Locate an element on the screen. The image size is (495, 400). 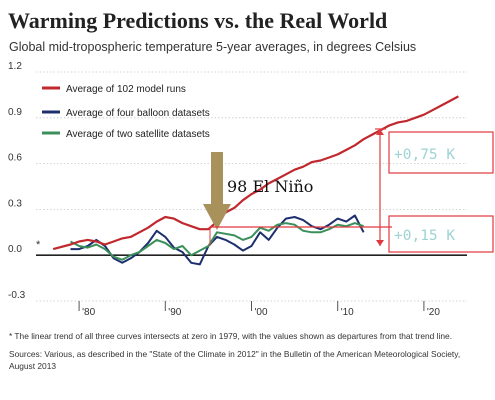
y-tick-label: 0.6 is located at coordinates (15, 158).